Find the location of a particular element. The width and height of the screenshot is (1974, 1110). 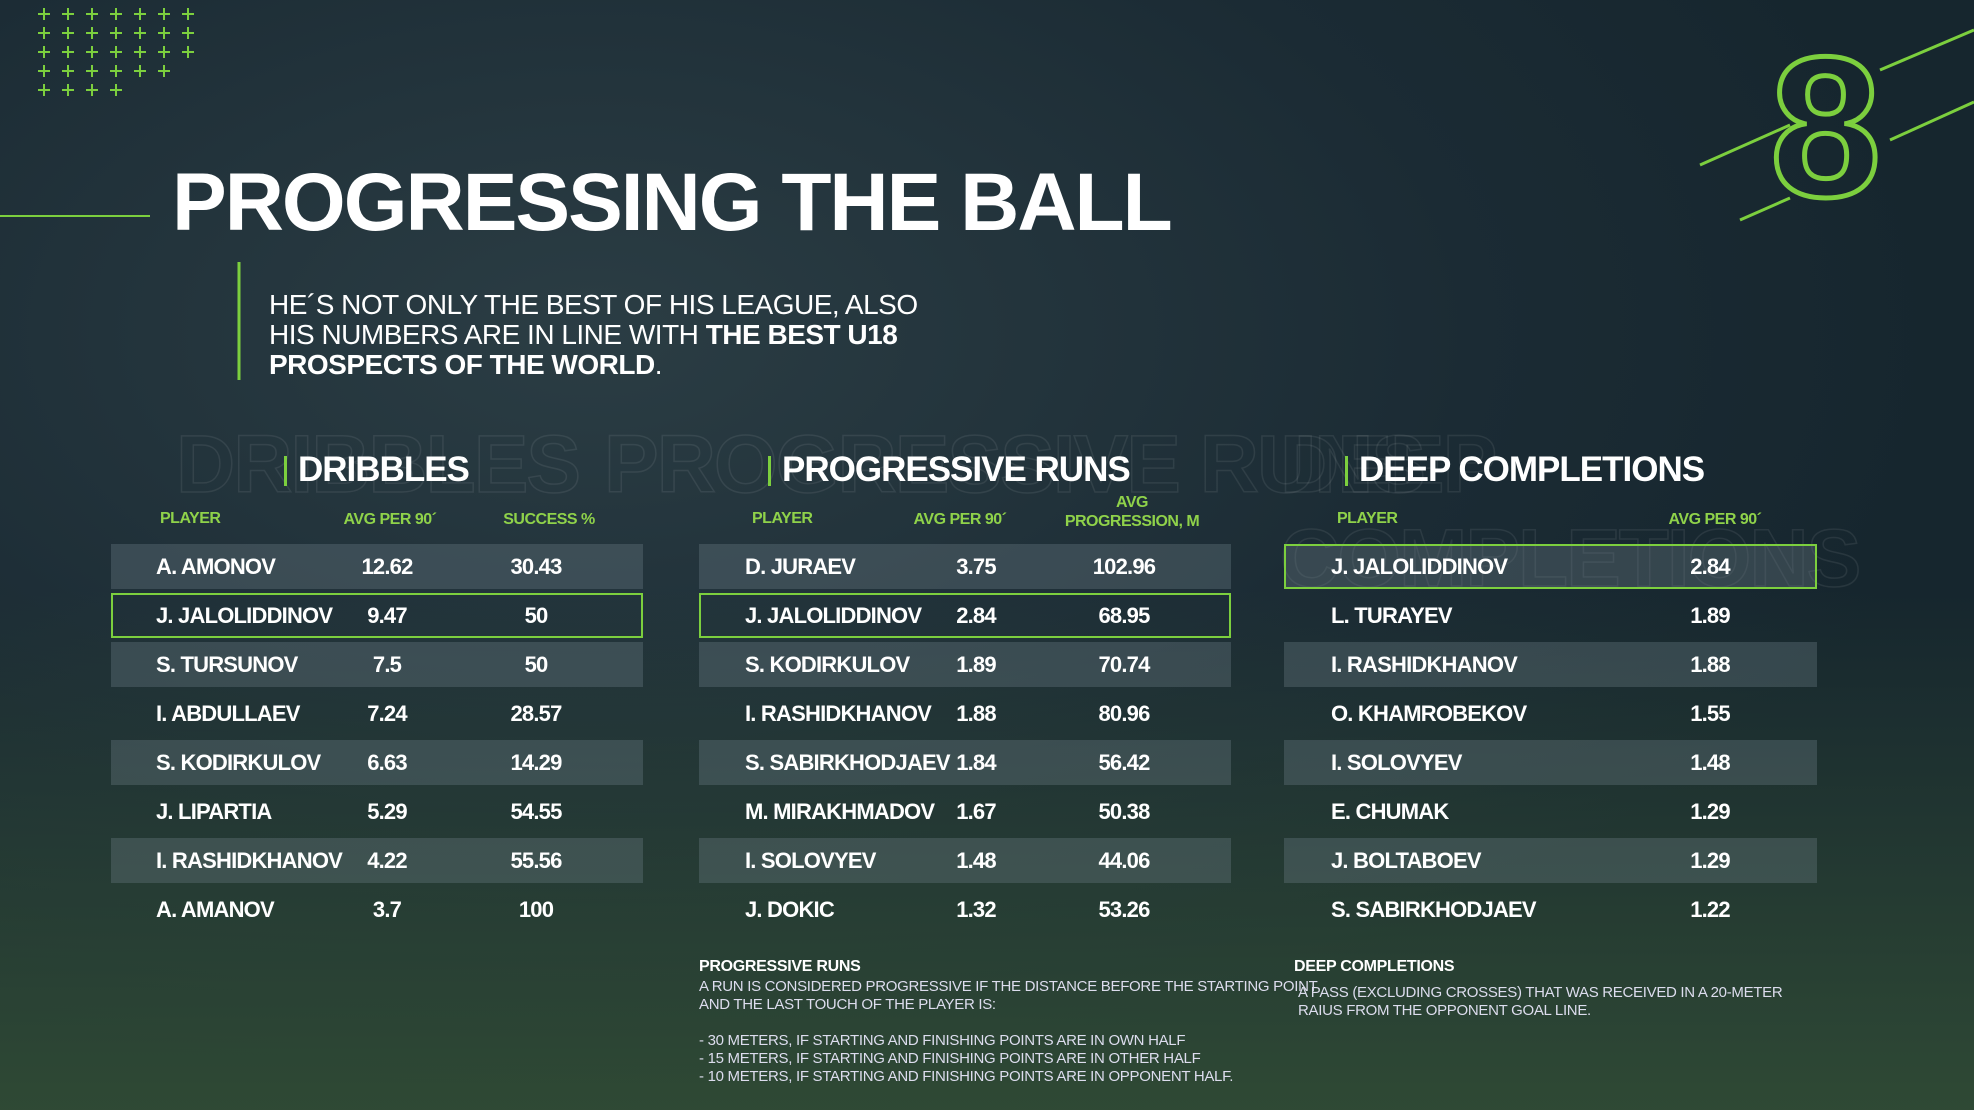

section-ghost-title: DEEP COMPLETIONS is located at coordinates (1570, 511).